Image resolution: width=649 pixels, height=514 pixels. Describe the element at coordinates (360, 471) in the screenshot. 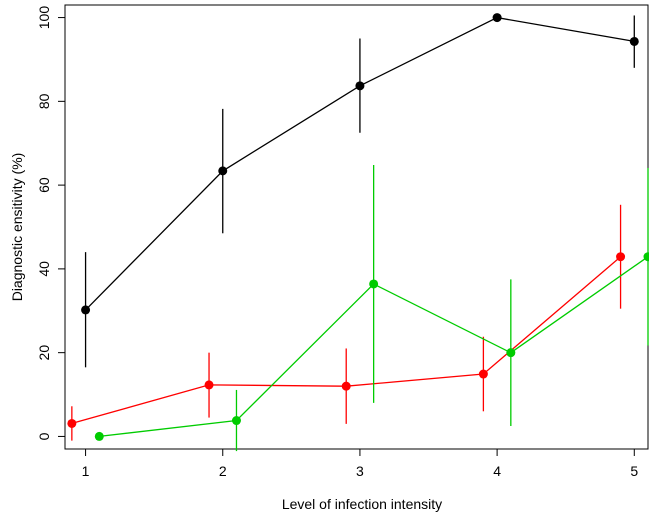

I see `x-tick-label: 3` at that location.